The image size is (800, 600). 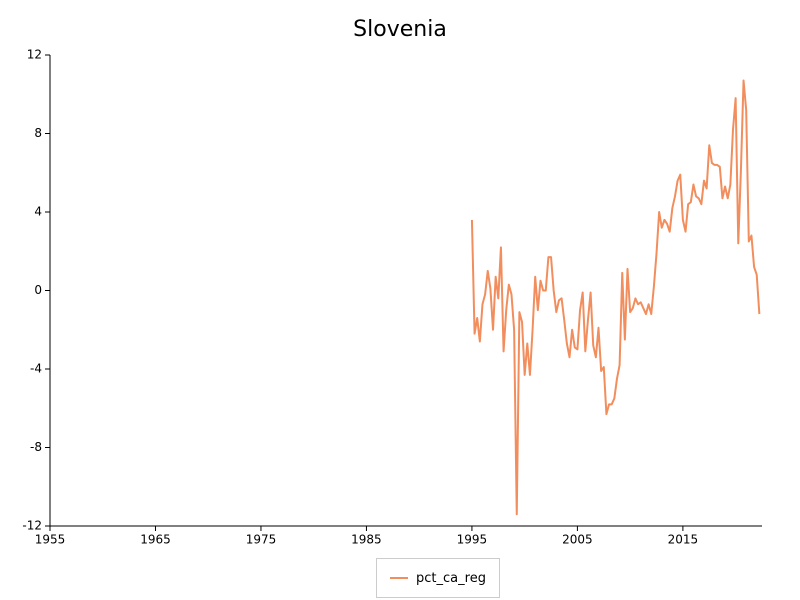 I want to click on x-tick-label: 1975, so click(x=261, y=540).